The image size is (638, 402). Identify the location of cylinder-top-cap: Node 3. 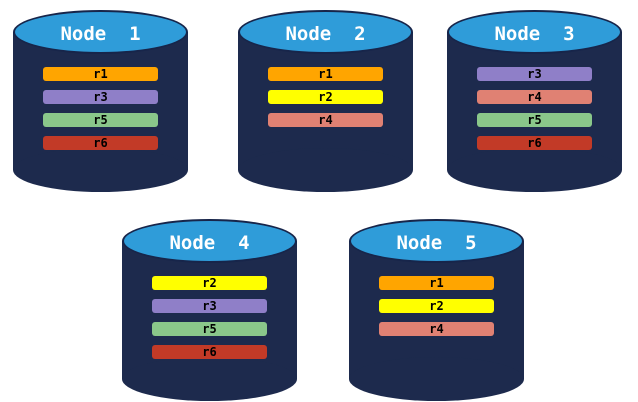
(534, 32).